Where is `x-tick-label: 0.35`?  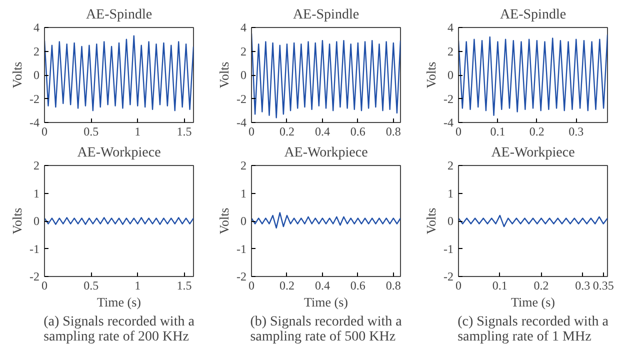 x-tick-label: 0.35 is located at coordinates (603, 285).